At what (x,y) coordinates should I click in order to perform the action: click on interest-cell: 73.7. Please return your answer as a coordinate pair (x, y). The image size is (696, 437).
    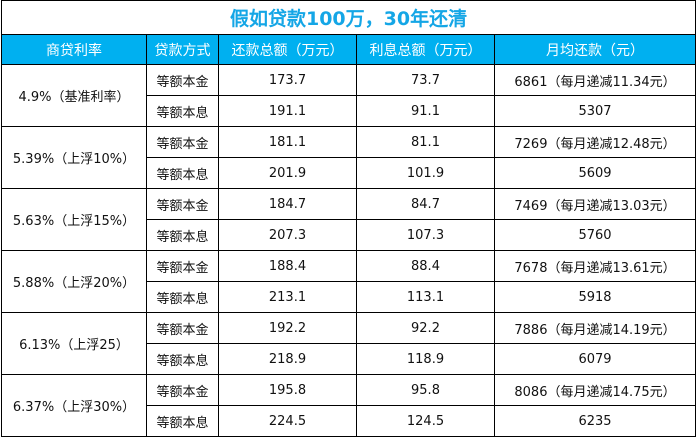
    Looking at the image, I should click on (425, 80).